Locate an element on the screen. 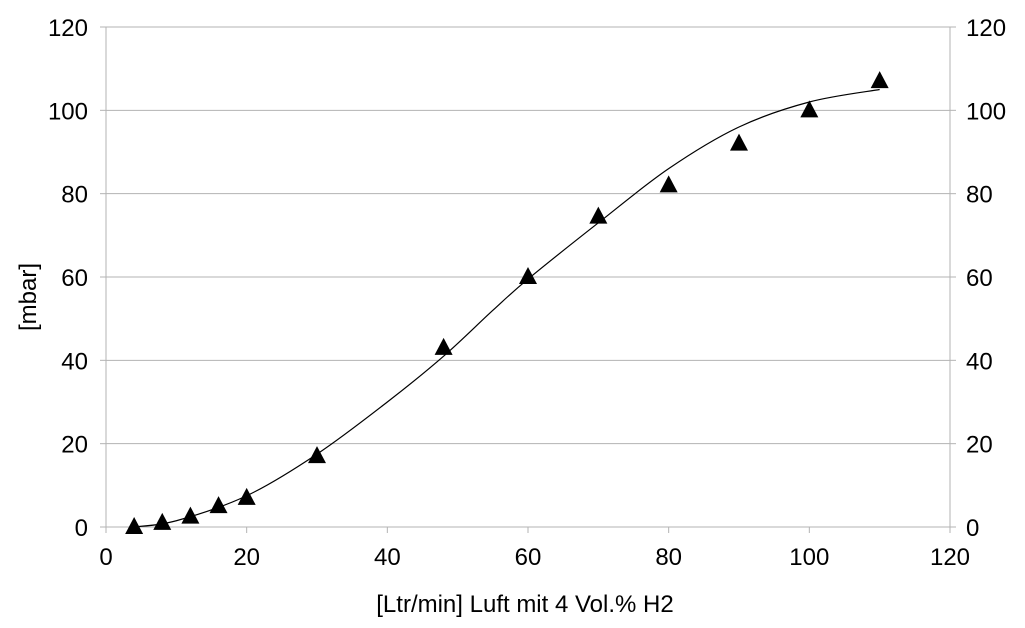 The width and height of the screenshot is (1025, 628). x-tick-label: 40 is located at coordinates (387, 557).